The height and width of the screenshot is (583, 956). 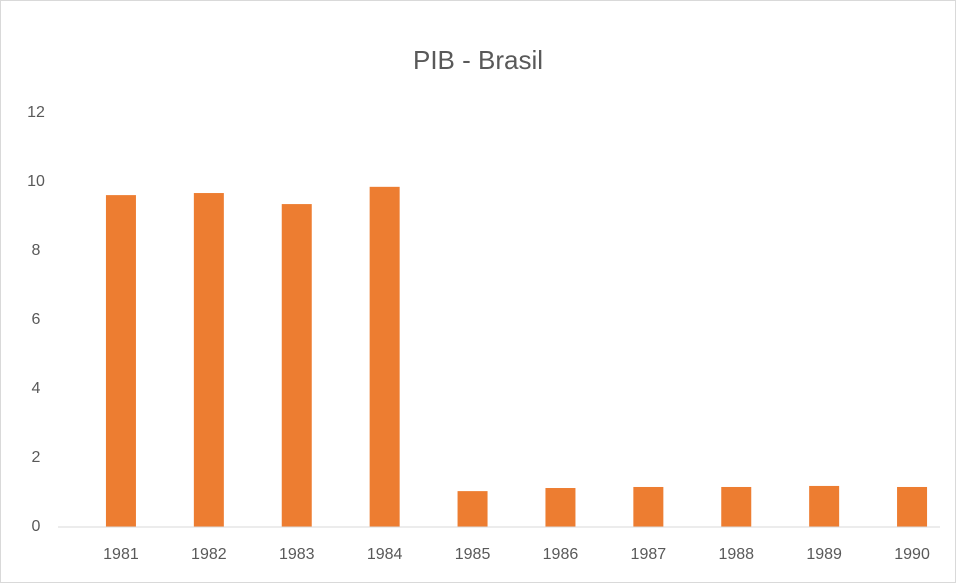 What do you see at coordinates (36, 457) in the screenshot?
I see `y-tick-label: 2` at bounding box center [36, 457].